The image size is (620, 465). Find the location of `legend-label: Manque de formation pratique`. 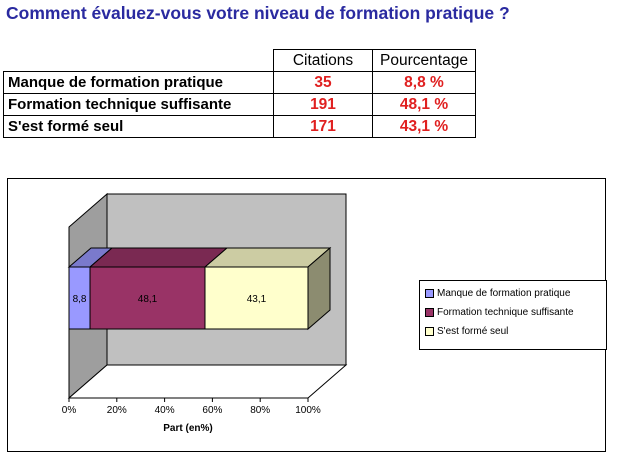

legend-label: Manque de formation pratique is located at coordinates (504, 293).